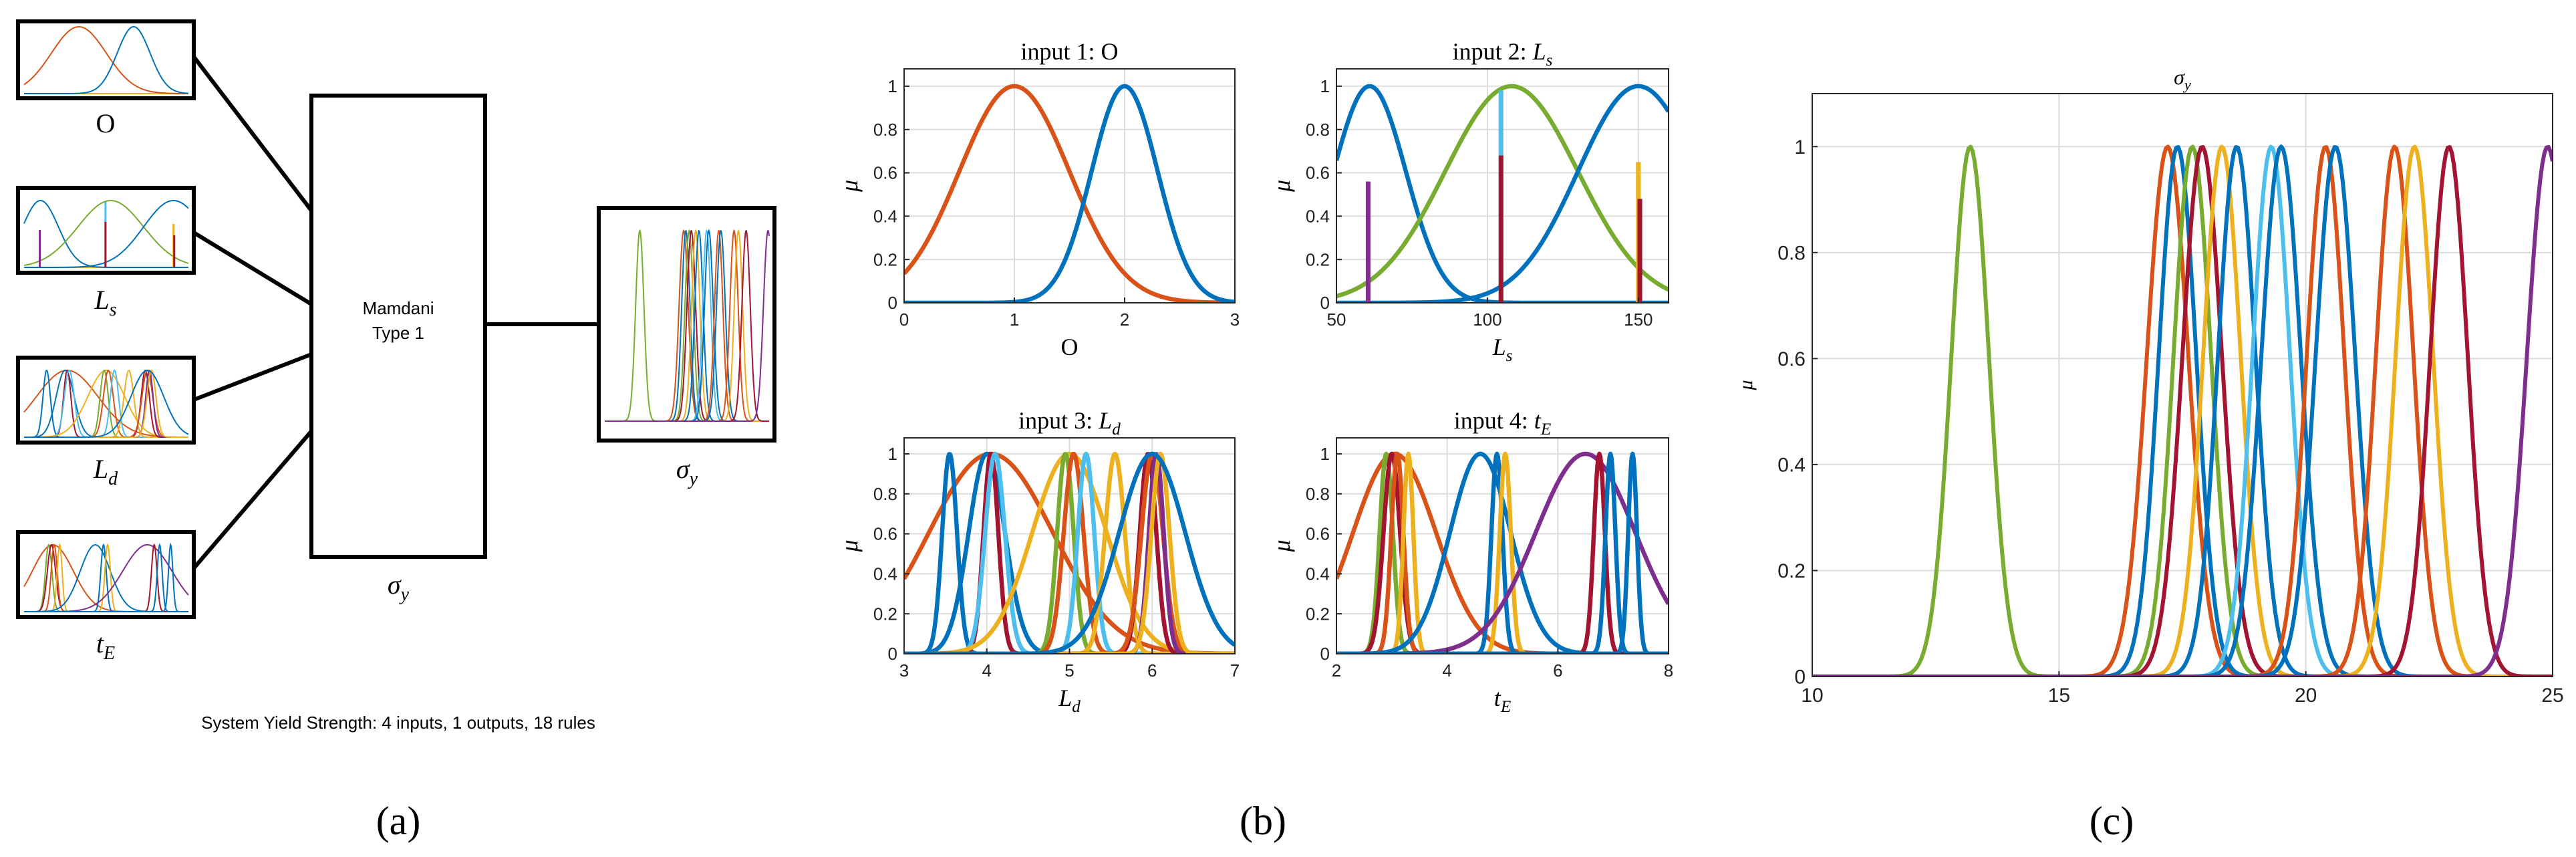 This screenshot has width=2576, height=857. Describe the element at coordinates (1503, 54) in the screenshot. I see `chart-title: input 2: Ls` at that location.